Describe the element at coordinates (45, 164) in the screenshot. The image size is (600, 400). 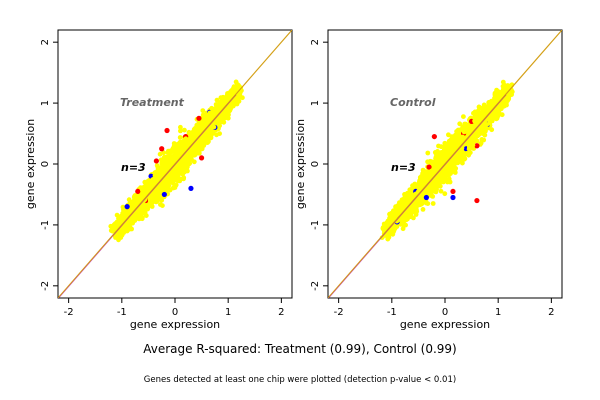
I see `y-tick-label: 0` at that location.